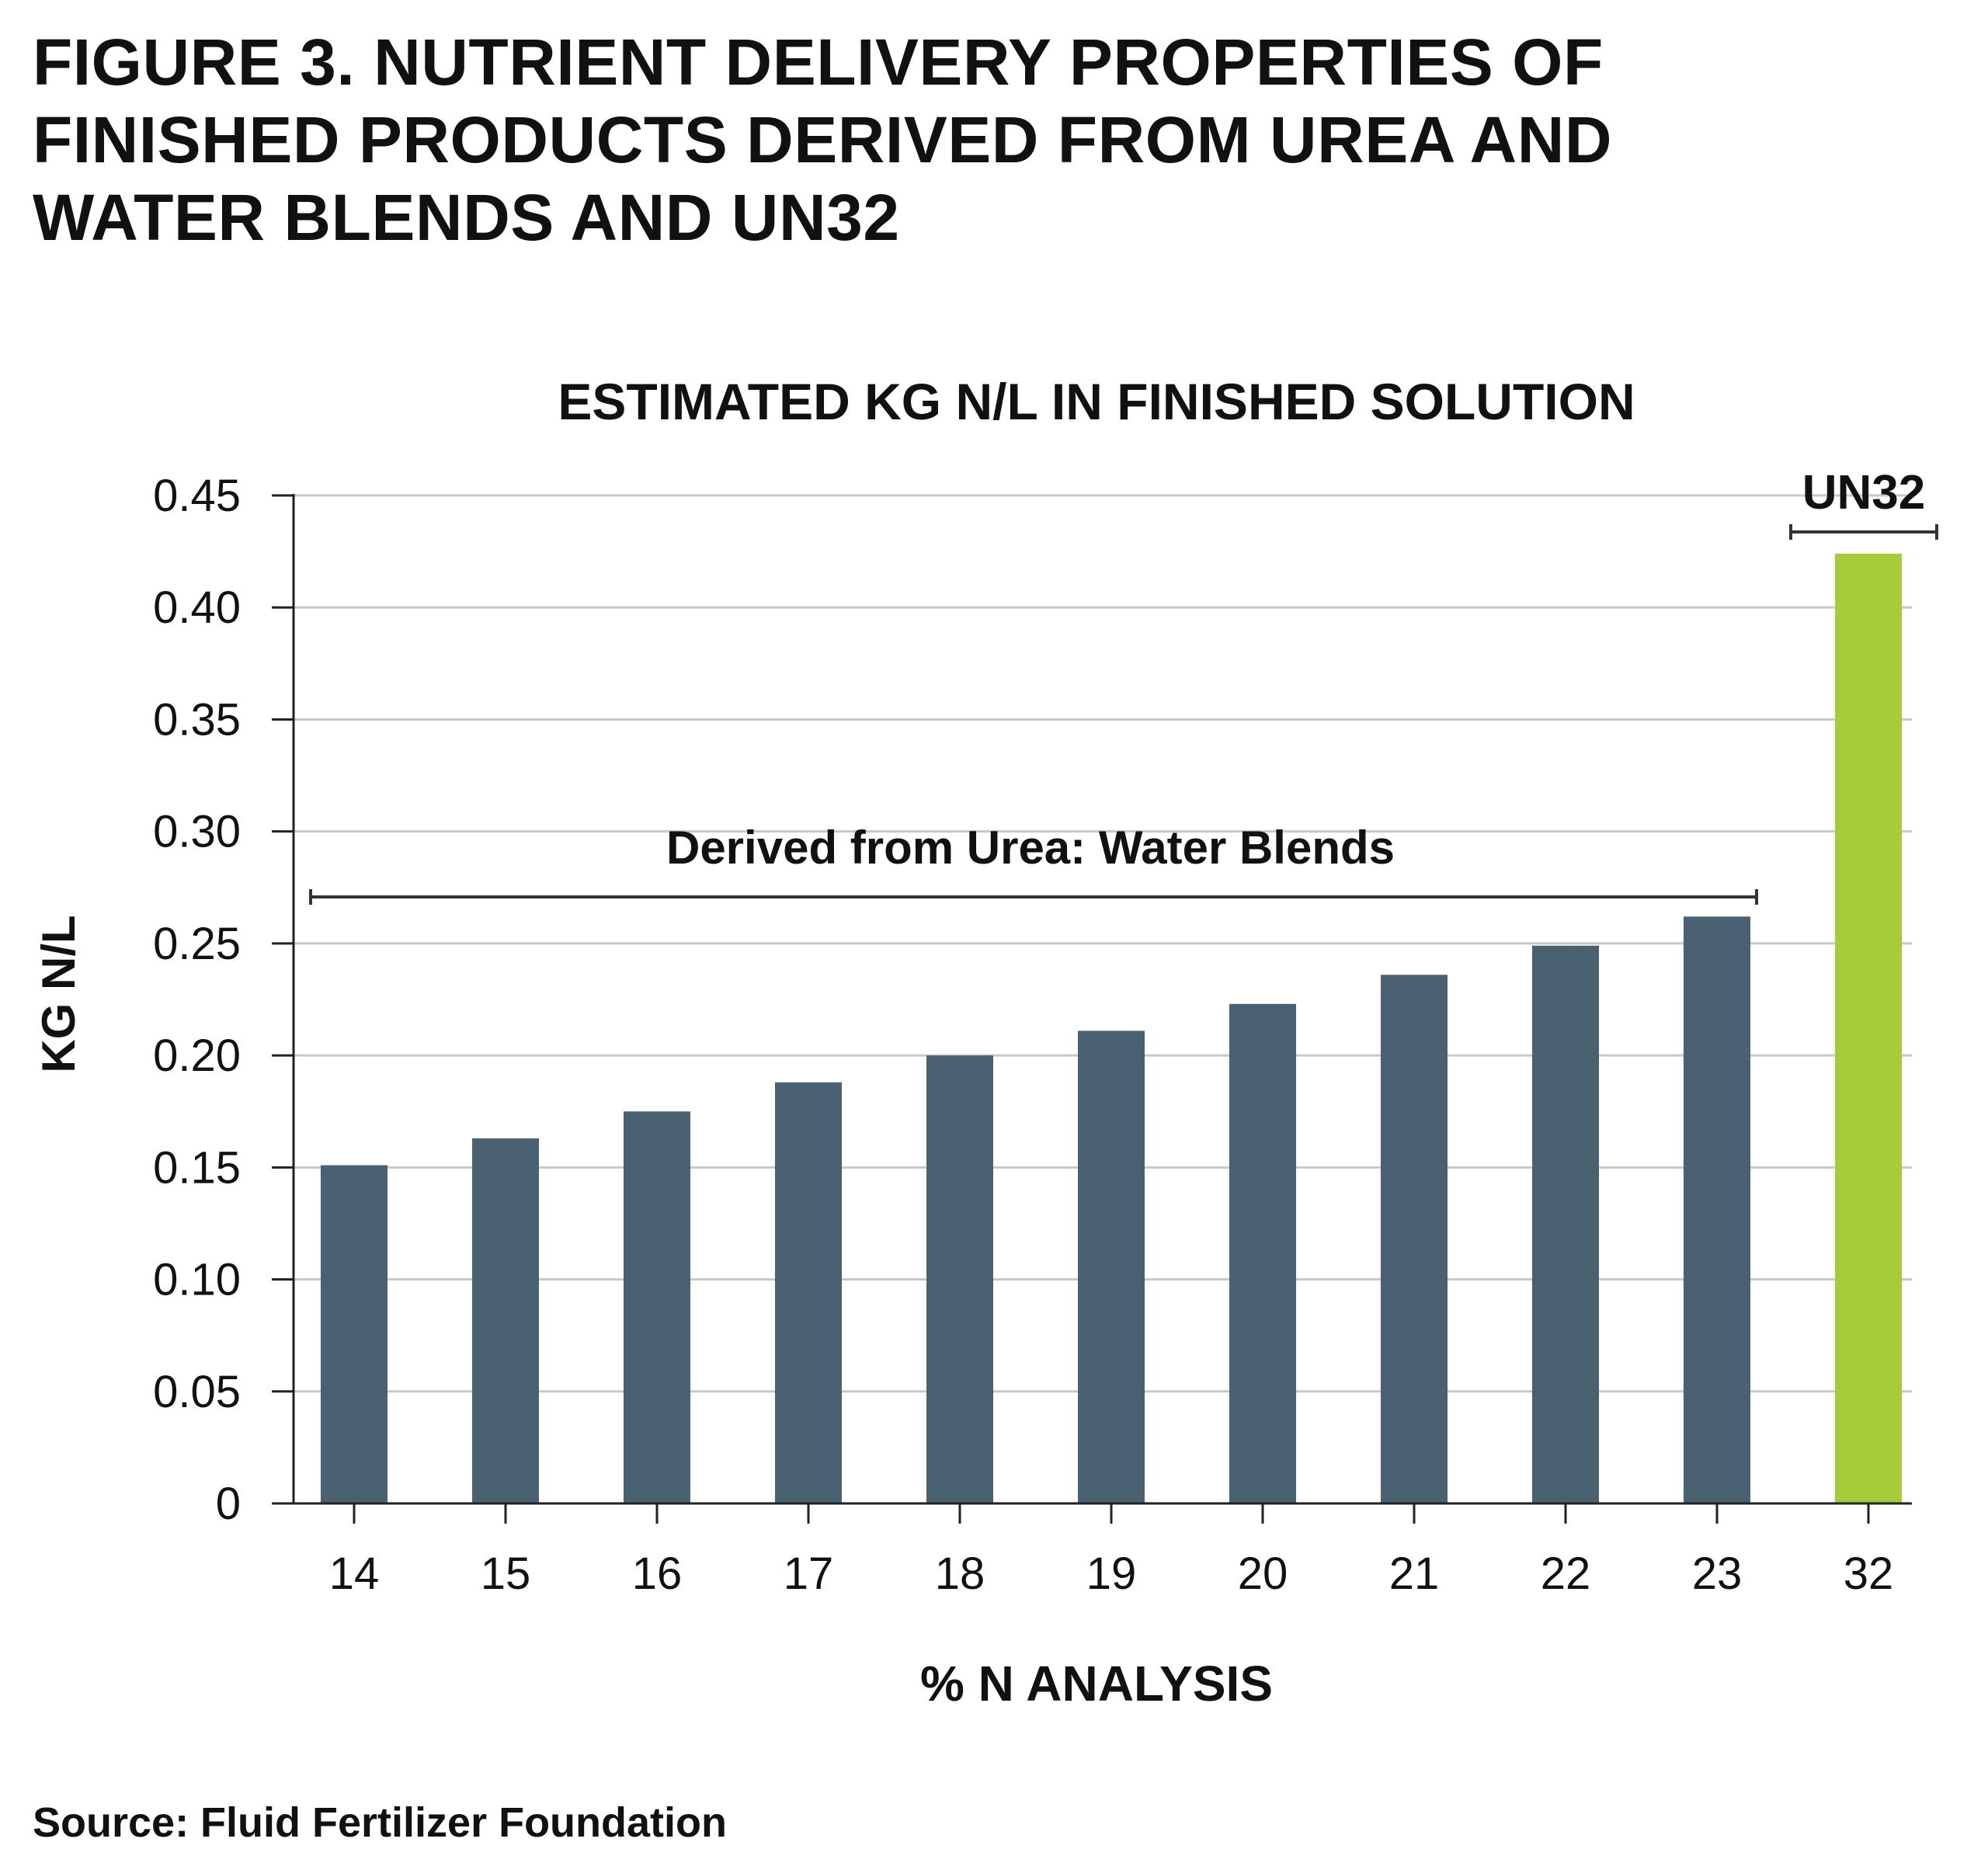 Image resolution: width=1988 pixels, height=1856 pixels. I want to click on x-tick-label: 18, so click(960, 1573).